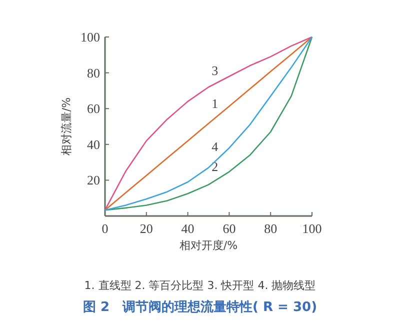 The height and width of the screenshot is (335, 400). Describe the element at coordinates (312, 228) in the screenshot. I see `x-tick-label: 100` at that location.